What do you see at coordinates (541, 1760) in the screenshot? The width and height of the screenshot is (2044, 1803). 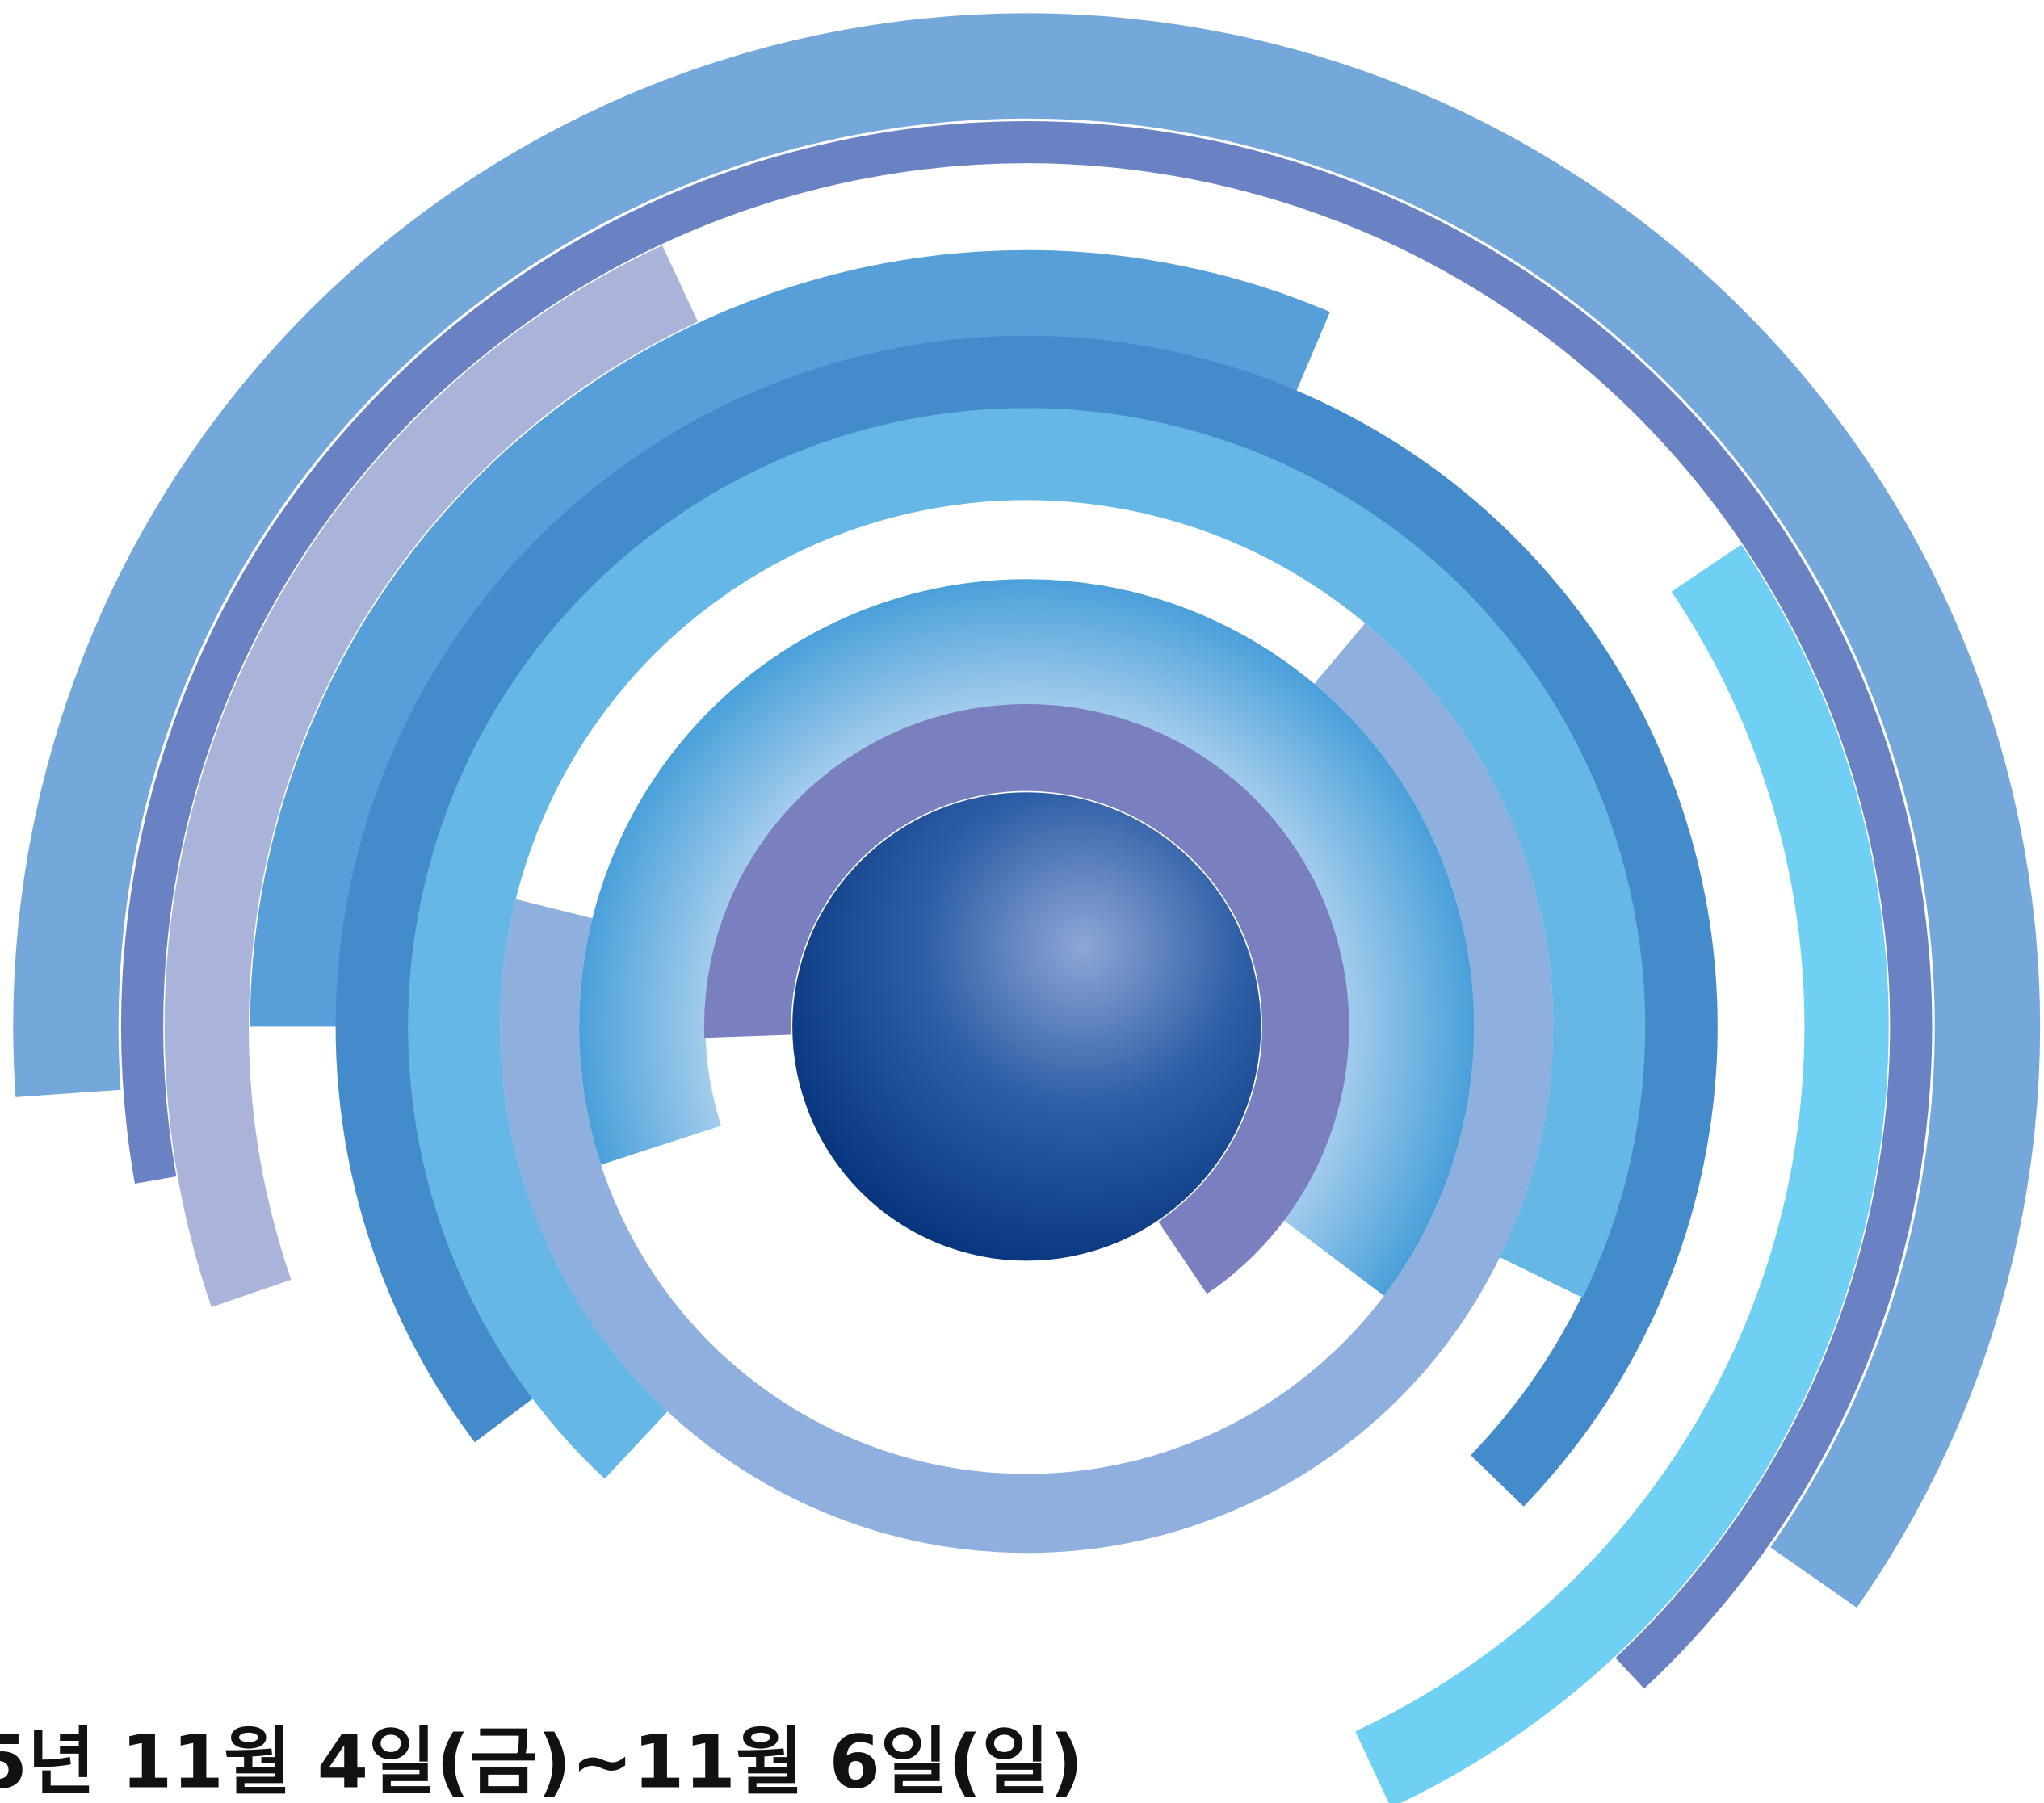 I see `date-text: 5년 11월 4일(금)~11월 6일(일)` at bounding box center [541, 1760].